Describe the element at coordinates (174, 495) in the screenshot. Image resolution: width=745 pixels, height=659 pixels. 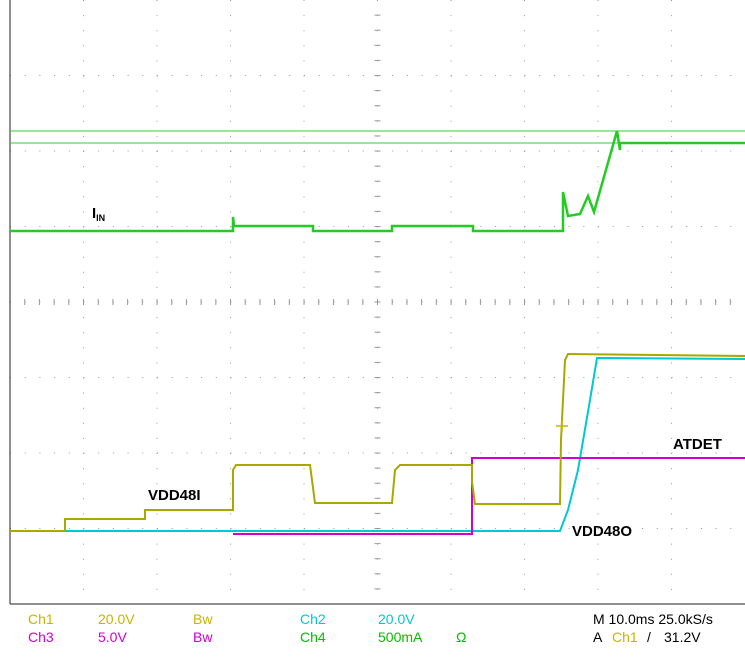
I see `trace-label: VDD48I` at that location.